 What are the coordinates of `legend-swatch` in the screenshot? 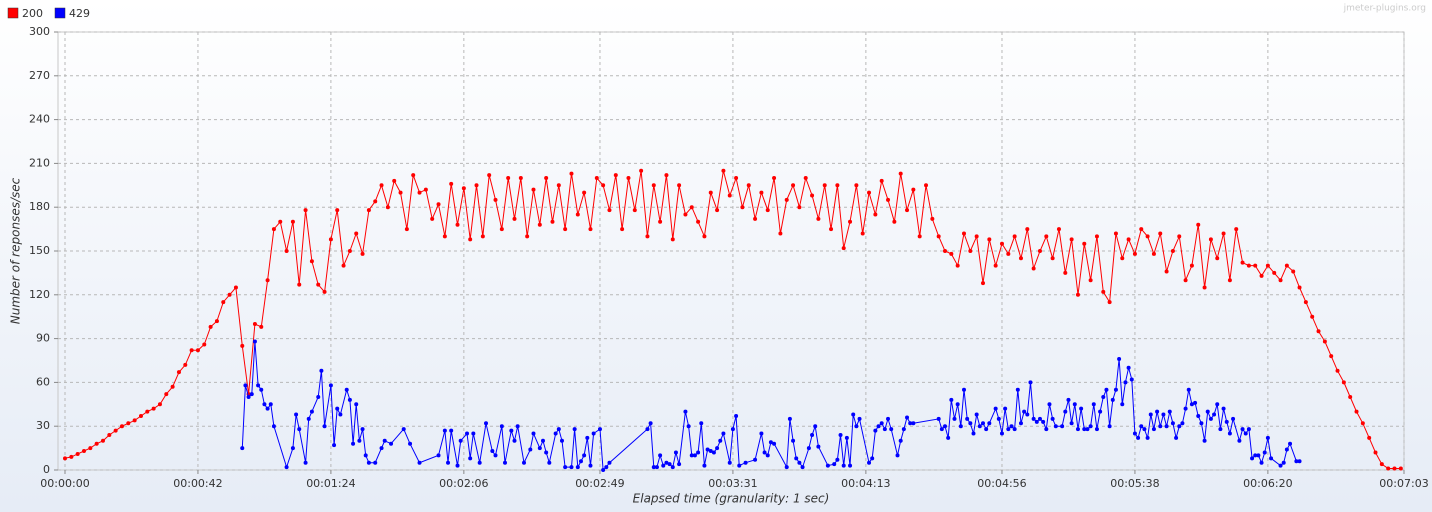 It's located at (60, 13).